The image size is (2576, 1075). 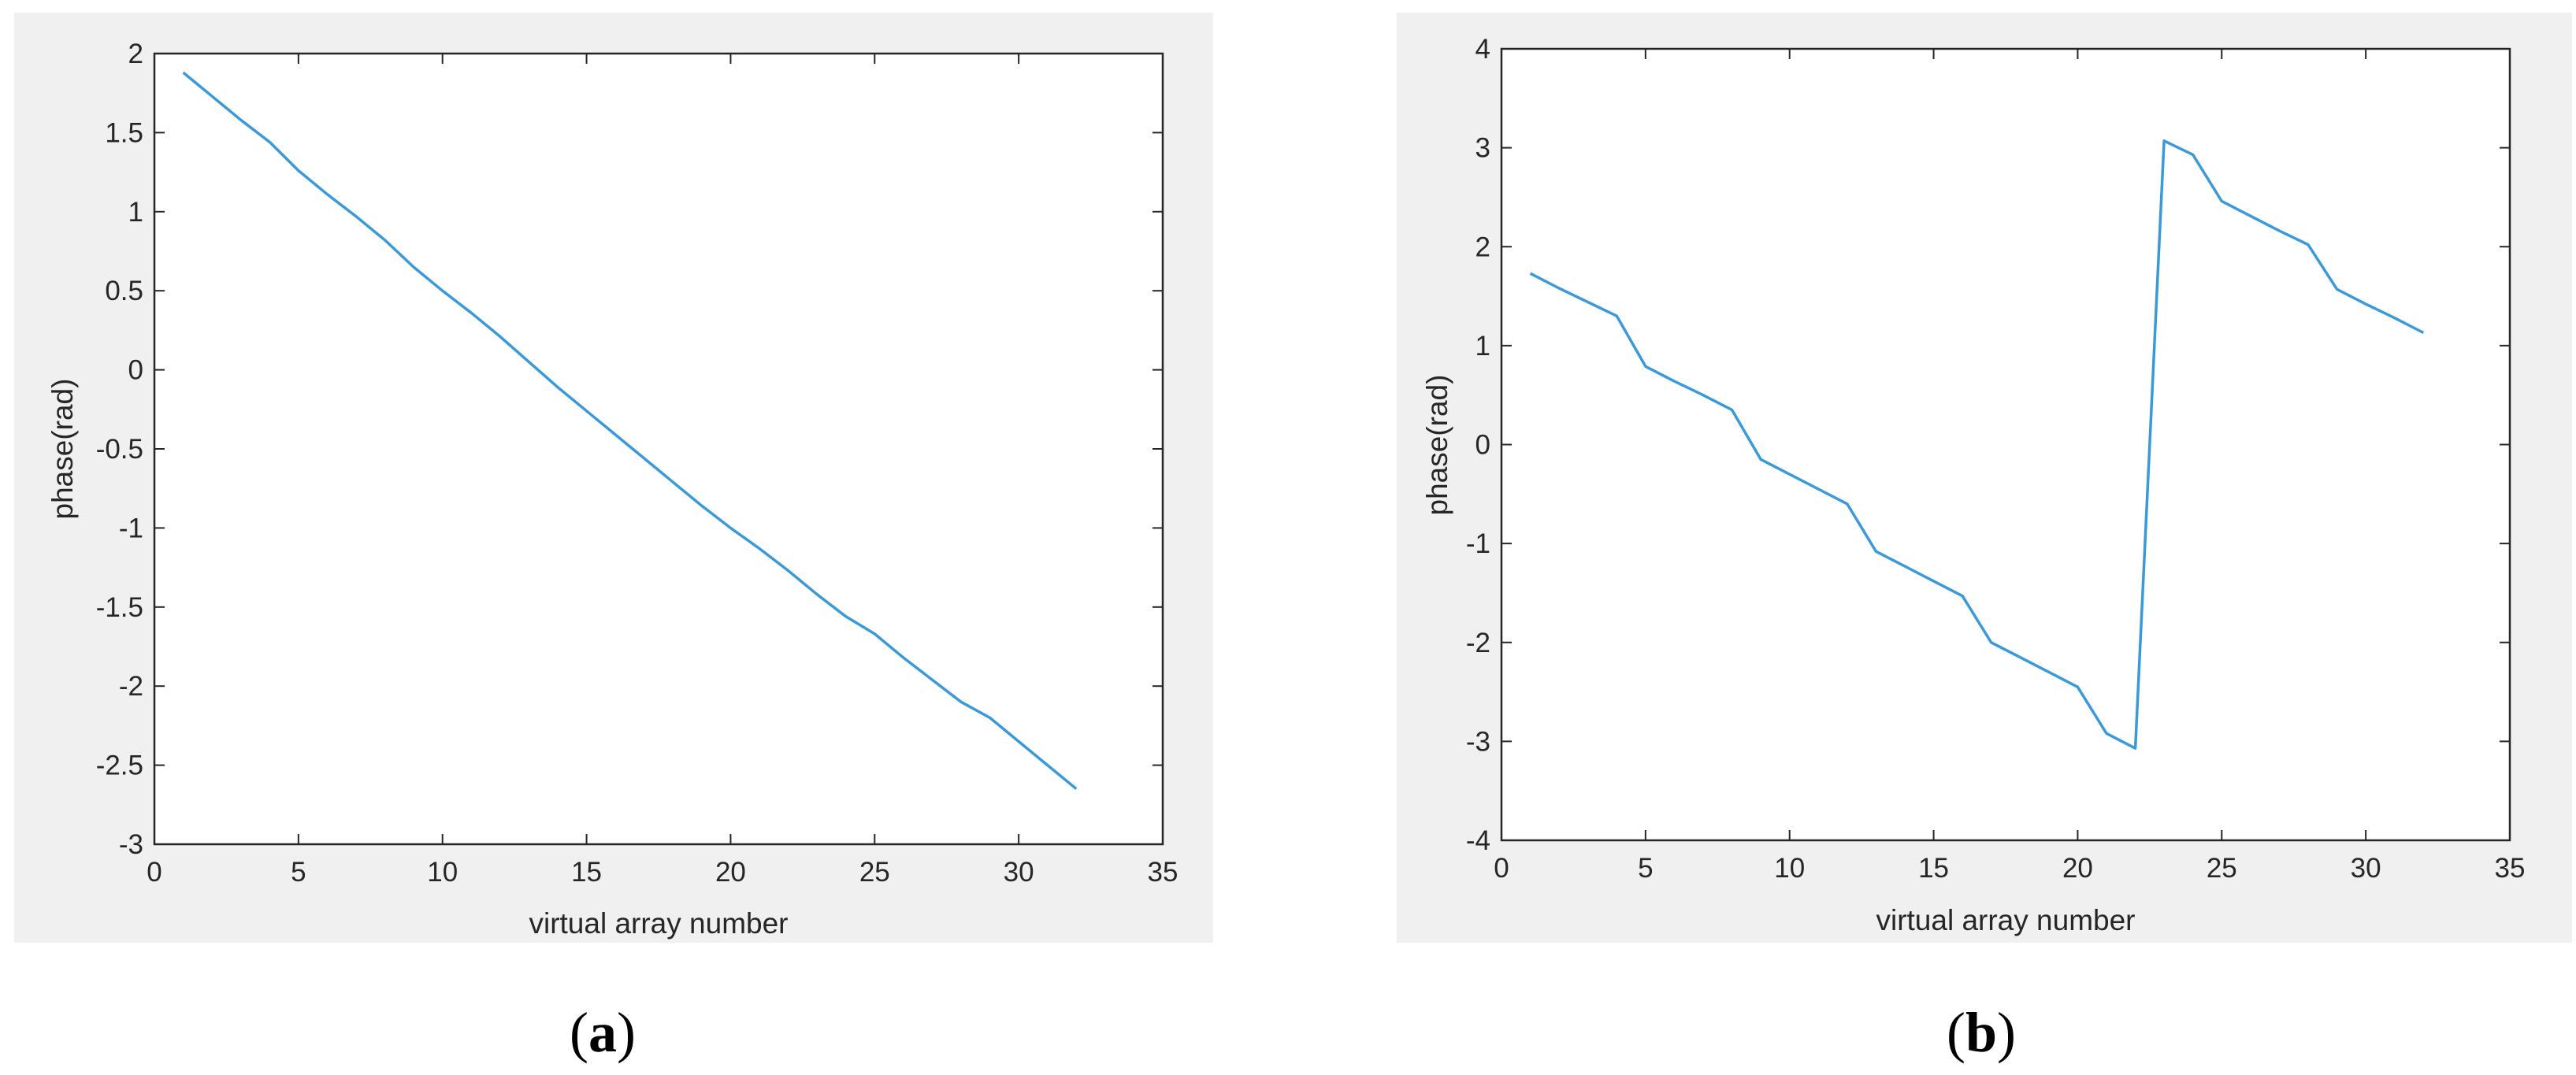 What do you see at coordinates (1478, 643) in the screenshot?
I see `panel-b-y-tick-label: -2` at bounding box center [1478, 643].